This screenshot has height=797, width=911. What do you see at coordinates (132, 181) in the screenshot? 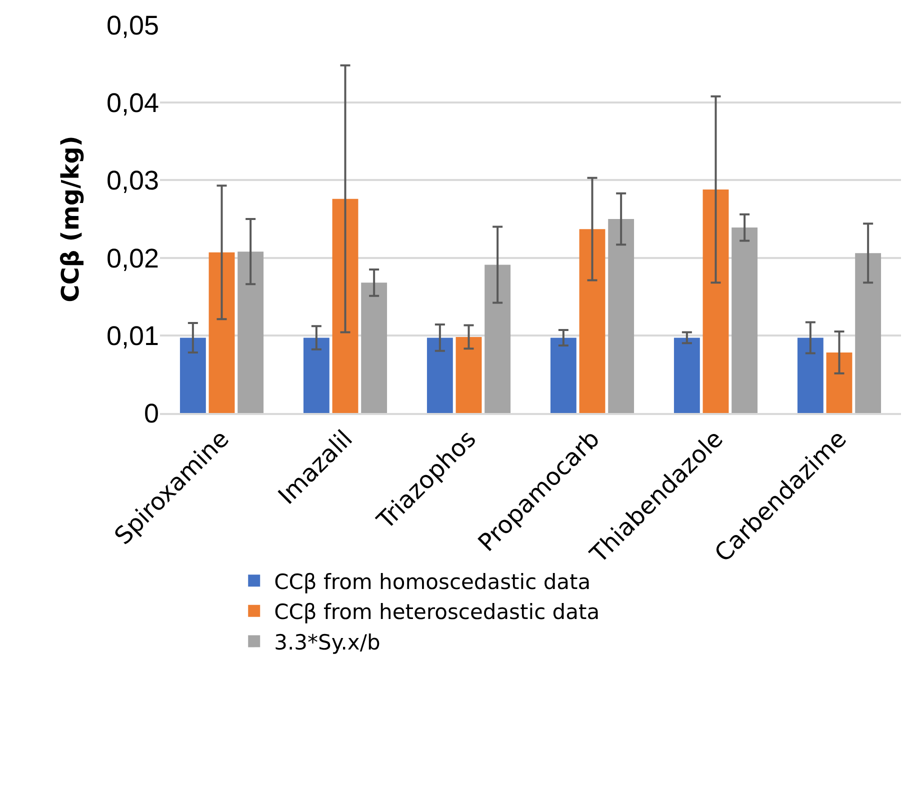
I see `y-tick-label: 0,03` at bounding box center [132, 181].